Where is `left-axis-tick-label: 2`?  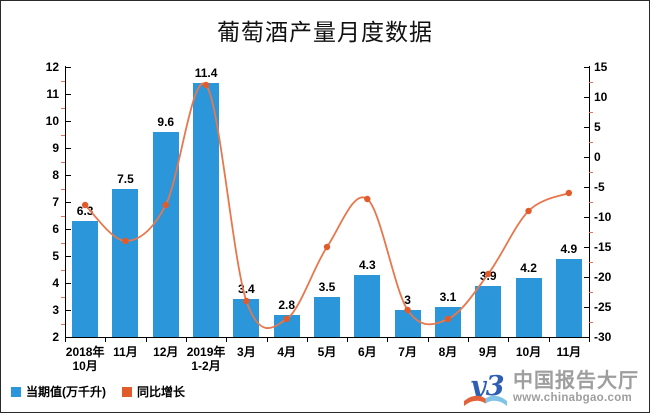 left-axis-tick-label: 2 is located at coordinates (55, 337).